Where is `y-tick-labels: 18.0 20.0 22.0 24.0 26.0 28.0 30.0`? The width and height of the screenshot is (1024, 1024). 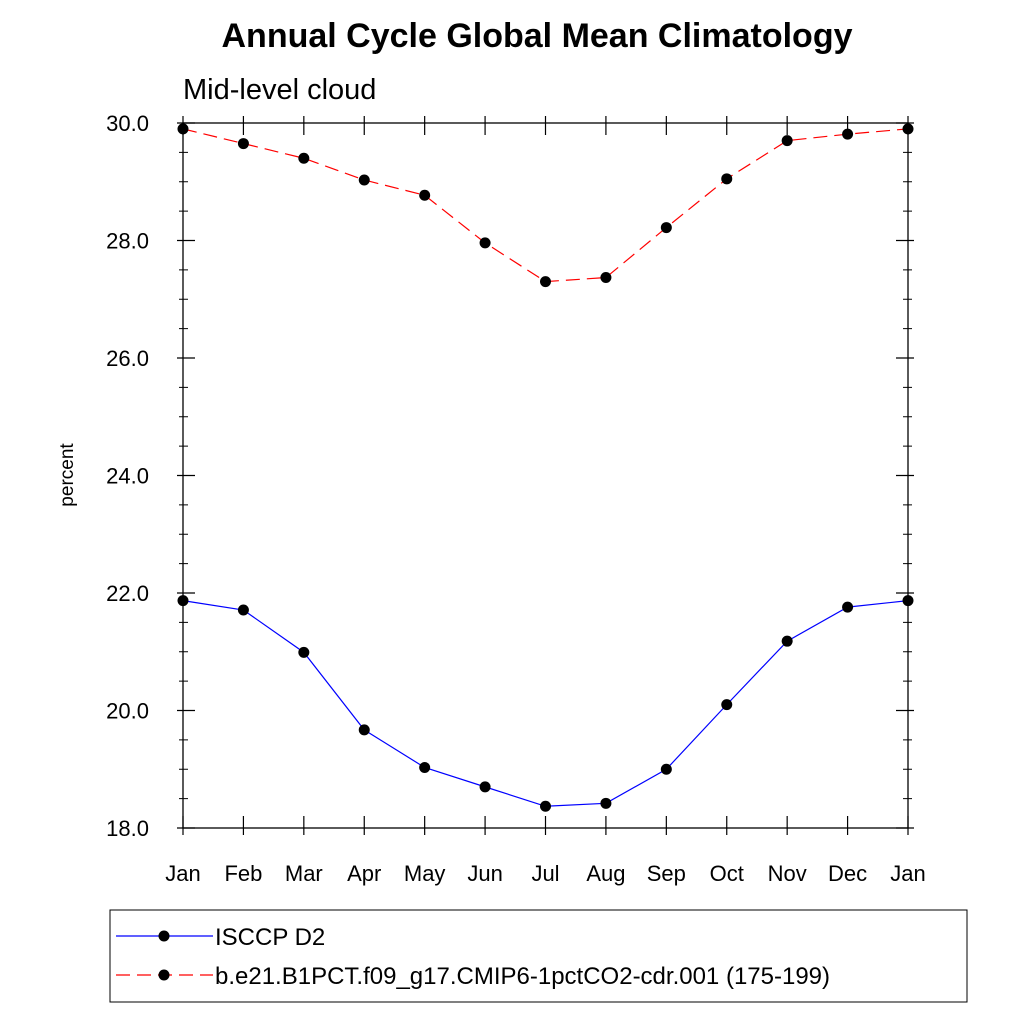 y-tick-labels: 18.0 20.0 22.0 24.0 26.0 28.0 30.0 is located at coordinates (127, 476).